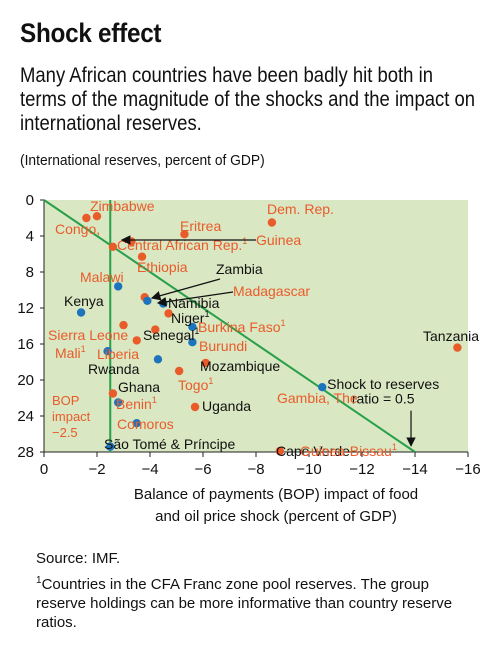  I want to click on x-tick-label: −16, so click(467, 469).